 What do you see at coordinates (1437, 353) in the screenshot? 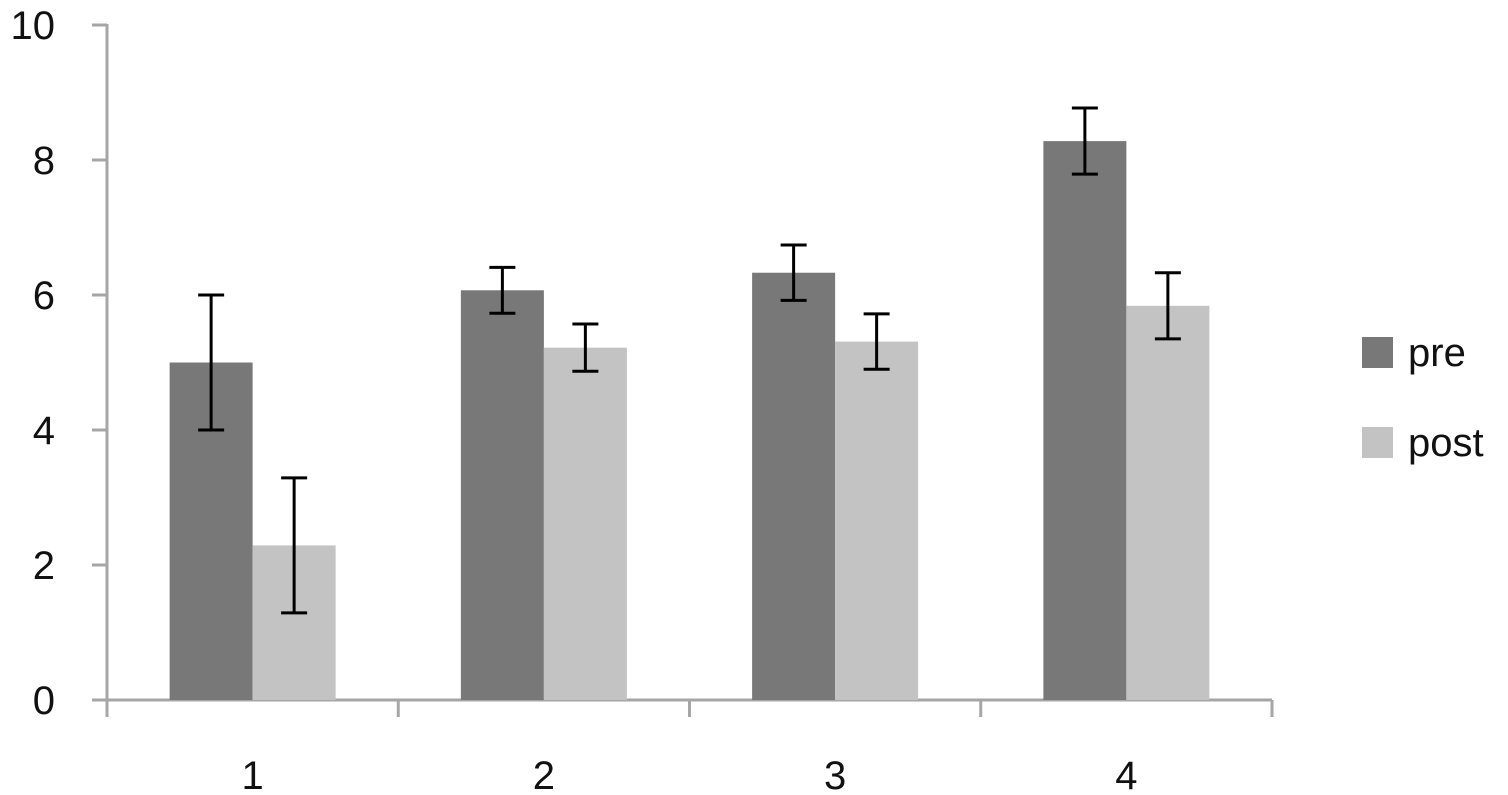
I see `legend-label: pre` at bounding box center [1437, 353].